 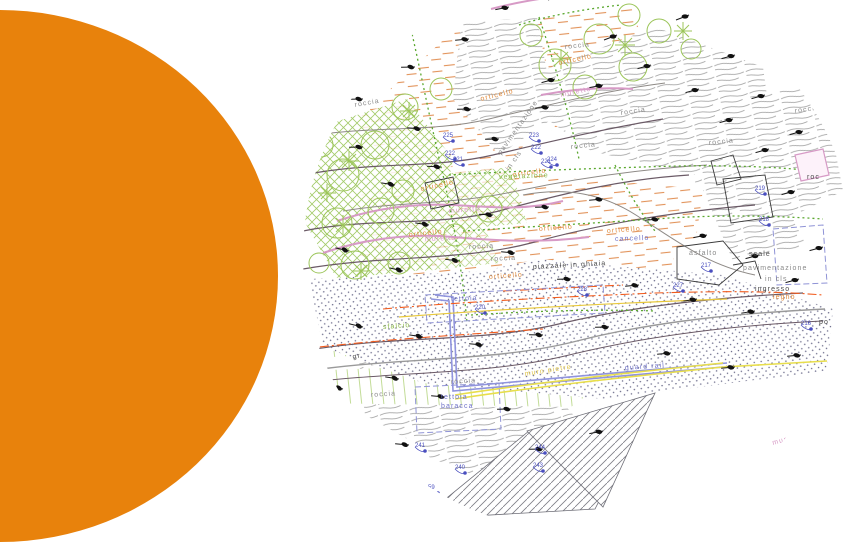 I want to click on survey-point-label: 225, so click(x=448, y=136).